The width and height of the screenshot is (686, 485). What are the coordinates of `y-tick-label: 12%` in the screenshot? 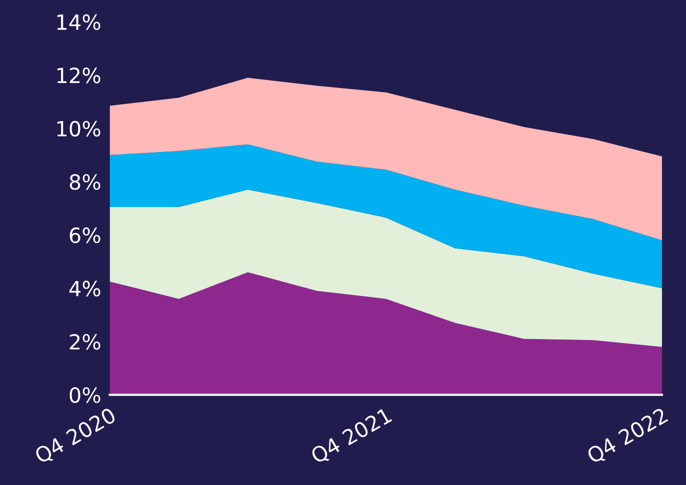 It's located at (78, 76).